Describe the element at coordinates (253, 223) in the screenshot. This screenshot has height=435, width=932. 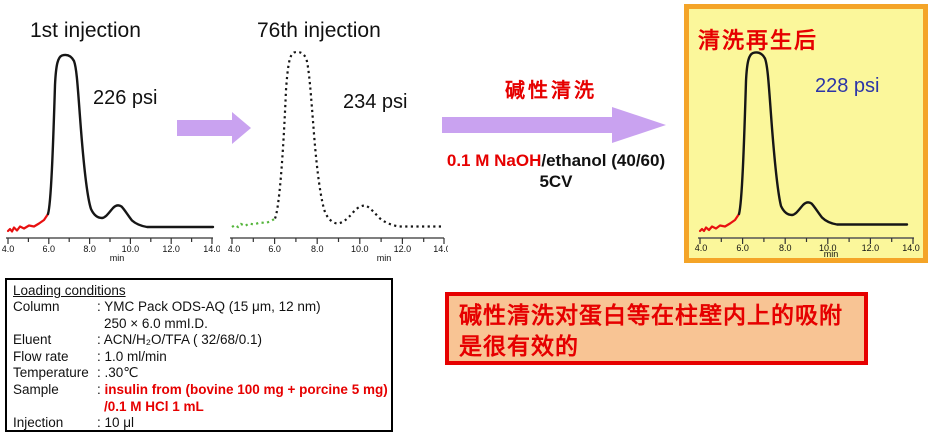
I see `chrom2-baseline-green` at that location.